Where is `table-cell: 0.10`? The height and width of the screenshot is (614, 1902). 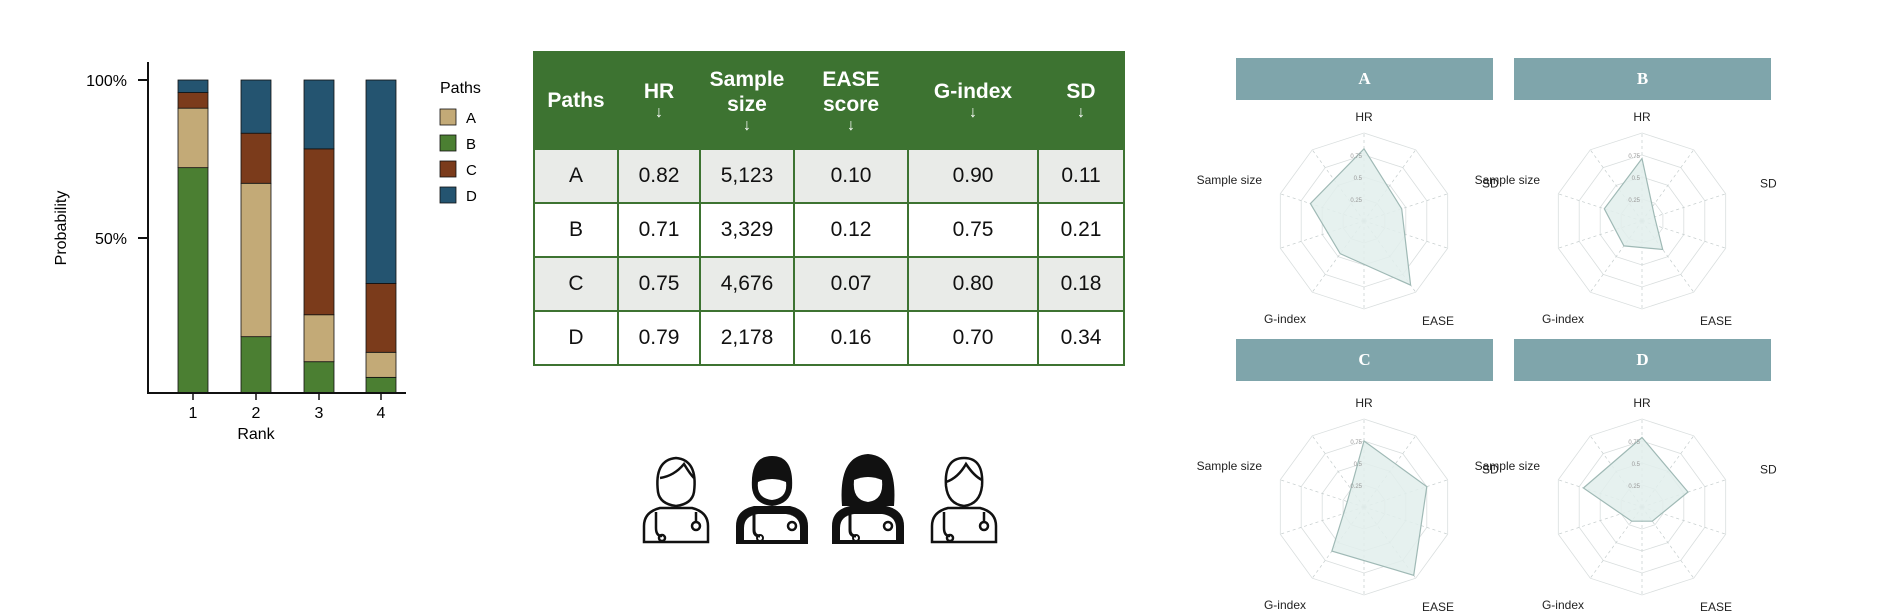 table-cell: 0.10 is located at coordinates (851, 176).